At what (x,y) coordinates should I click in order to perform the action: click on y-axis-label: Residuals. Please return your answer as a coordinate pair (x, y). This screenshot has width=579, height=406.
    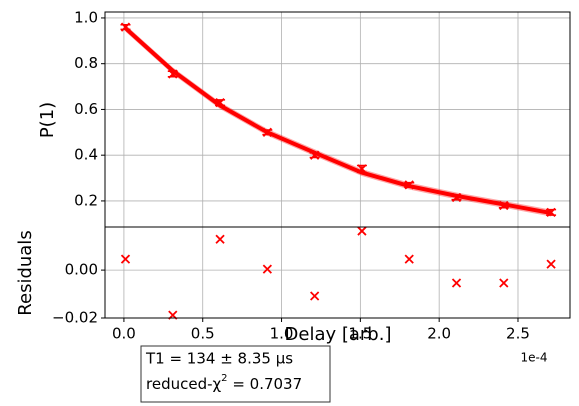
    Looking at the image, I should click on (25, 272).